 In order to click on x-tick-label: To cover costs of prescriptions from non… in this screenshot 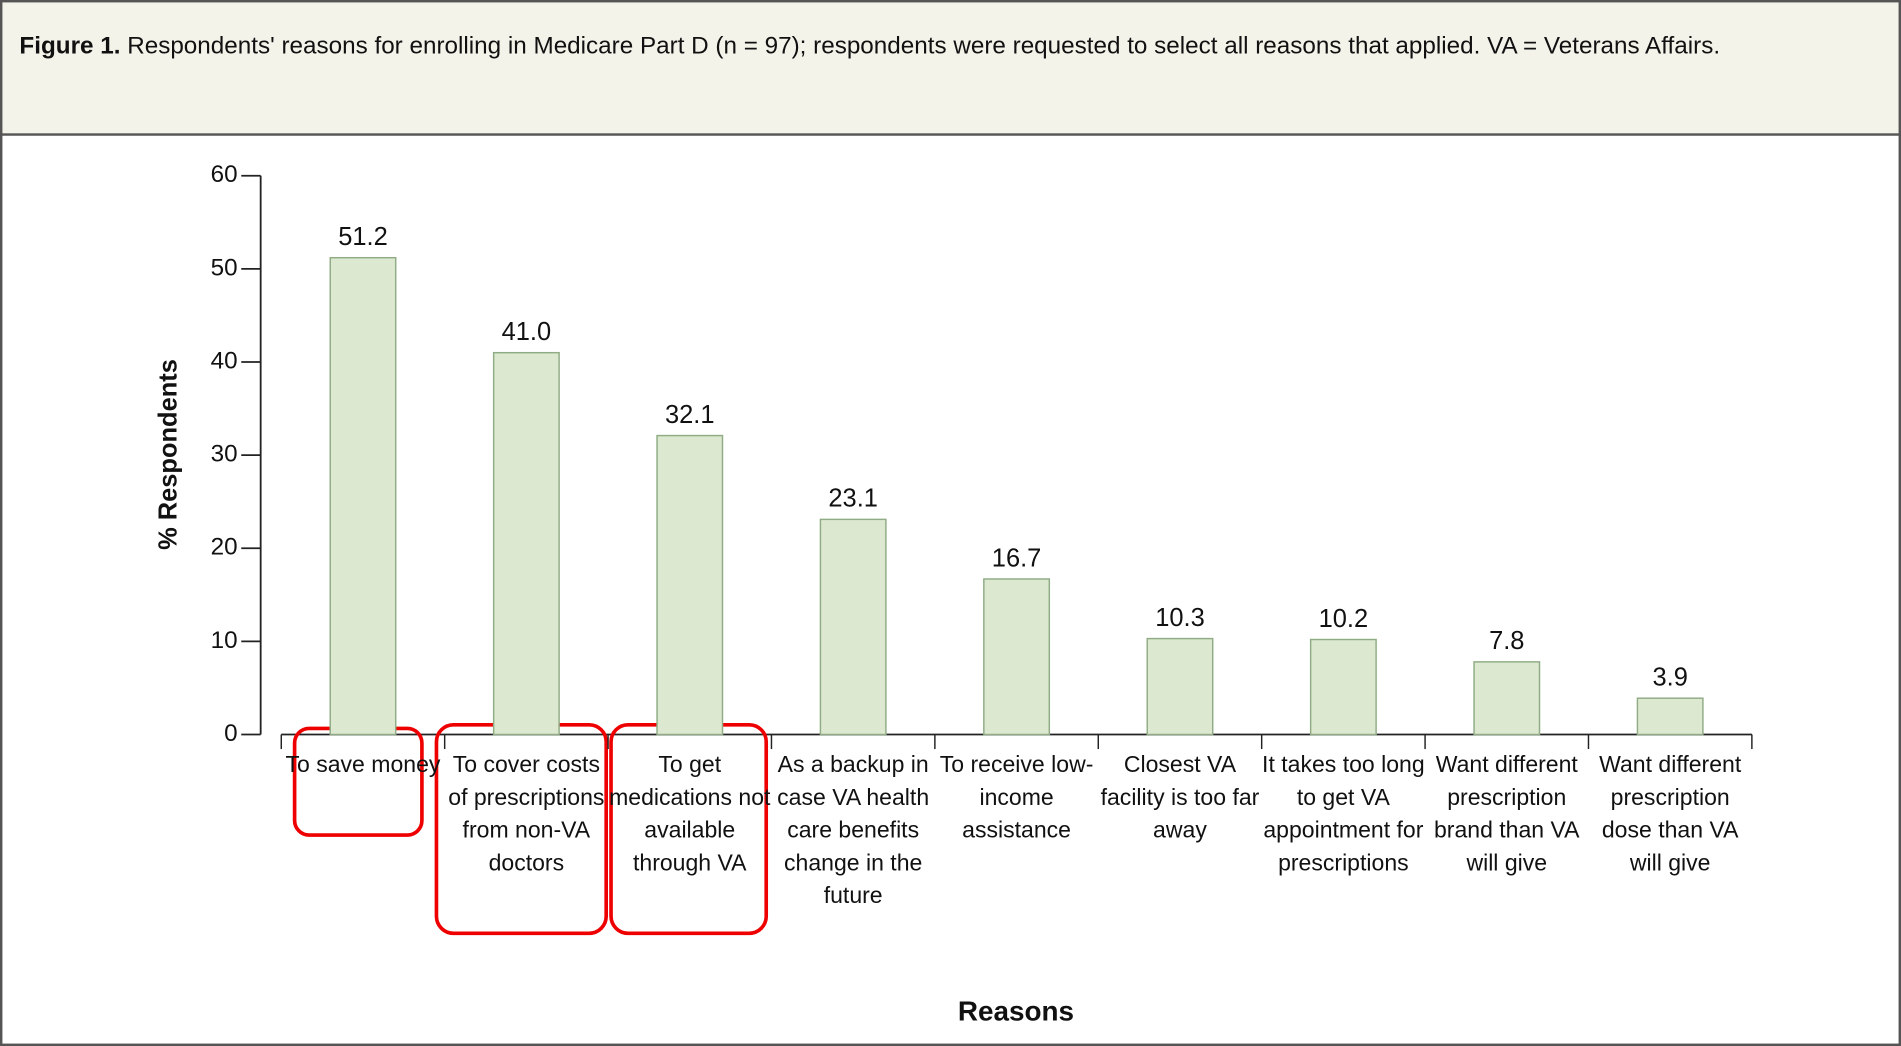, I will do `click(526, 814)`.